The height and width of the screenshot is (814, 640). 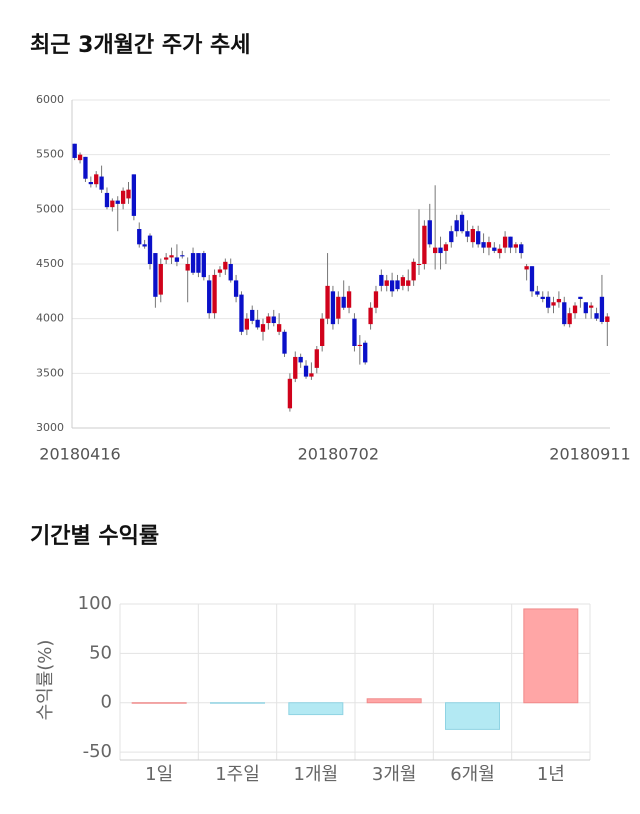 I want to click on section-title: 기간별 수익률, so click(x=94, y=536).